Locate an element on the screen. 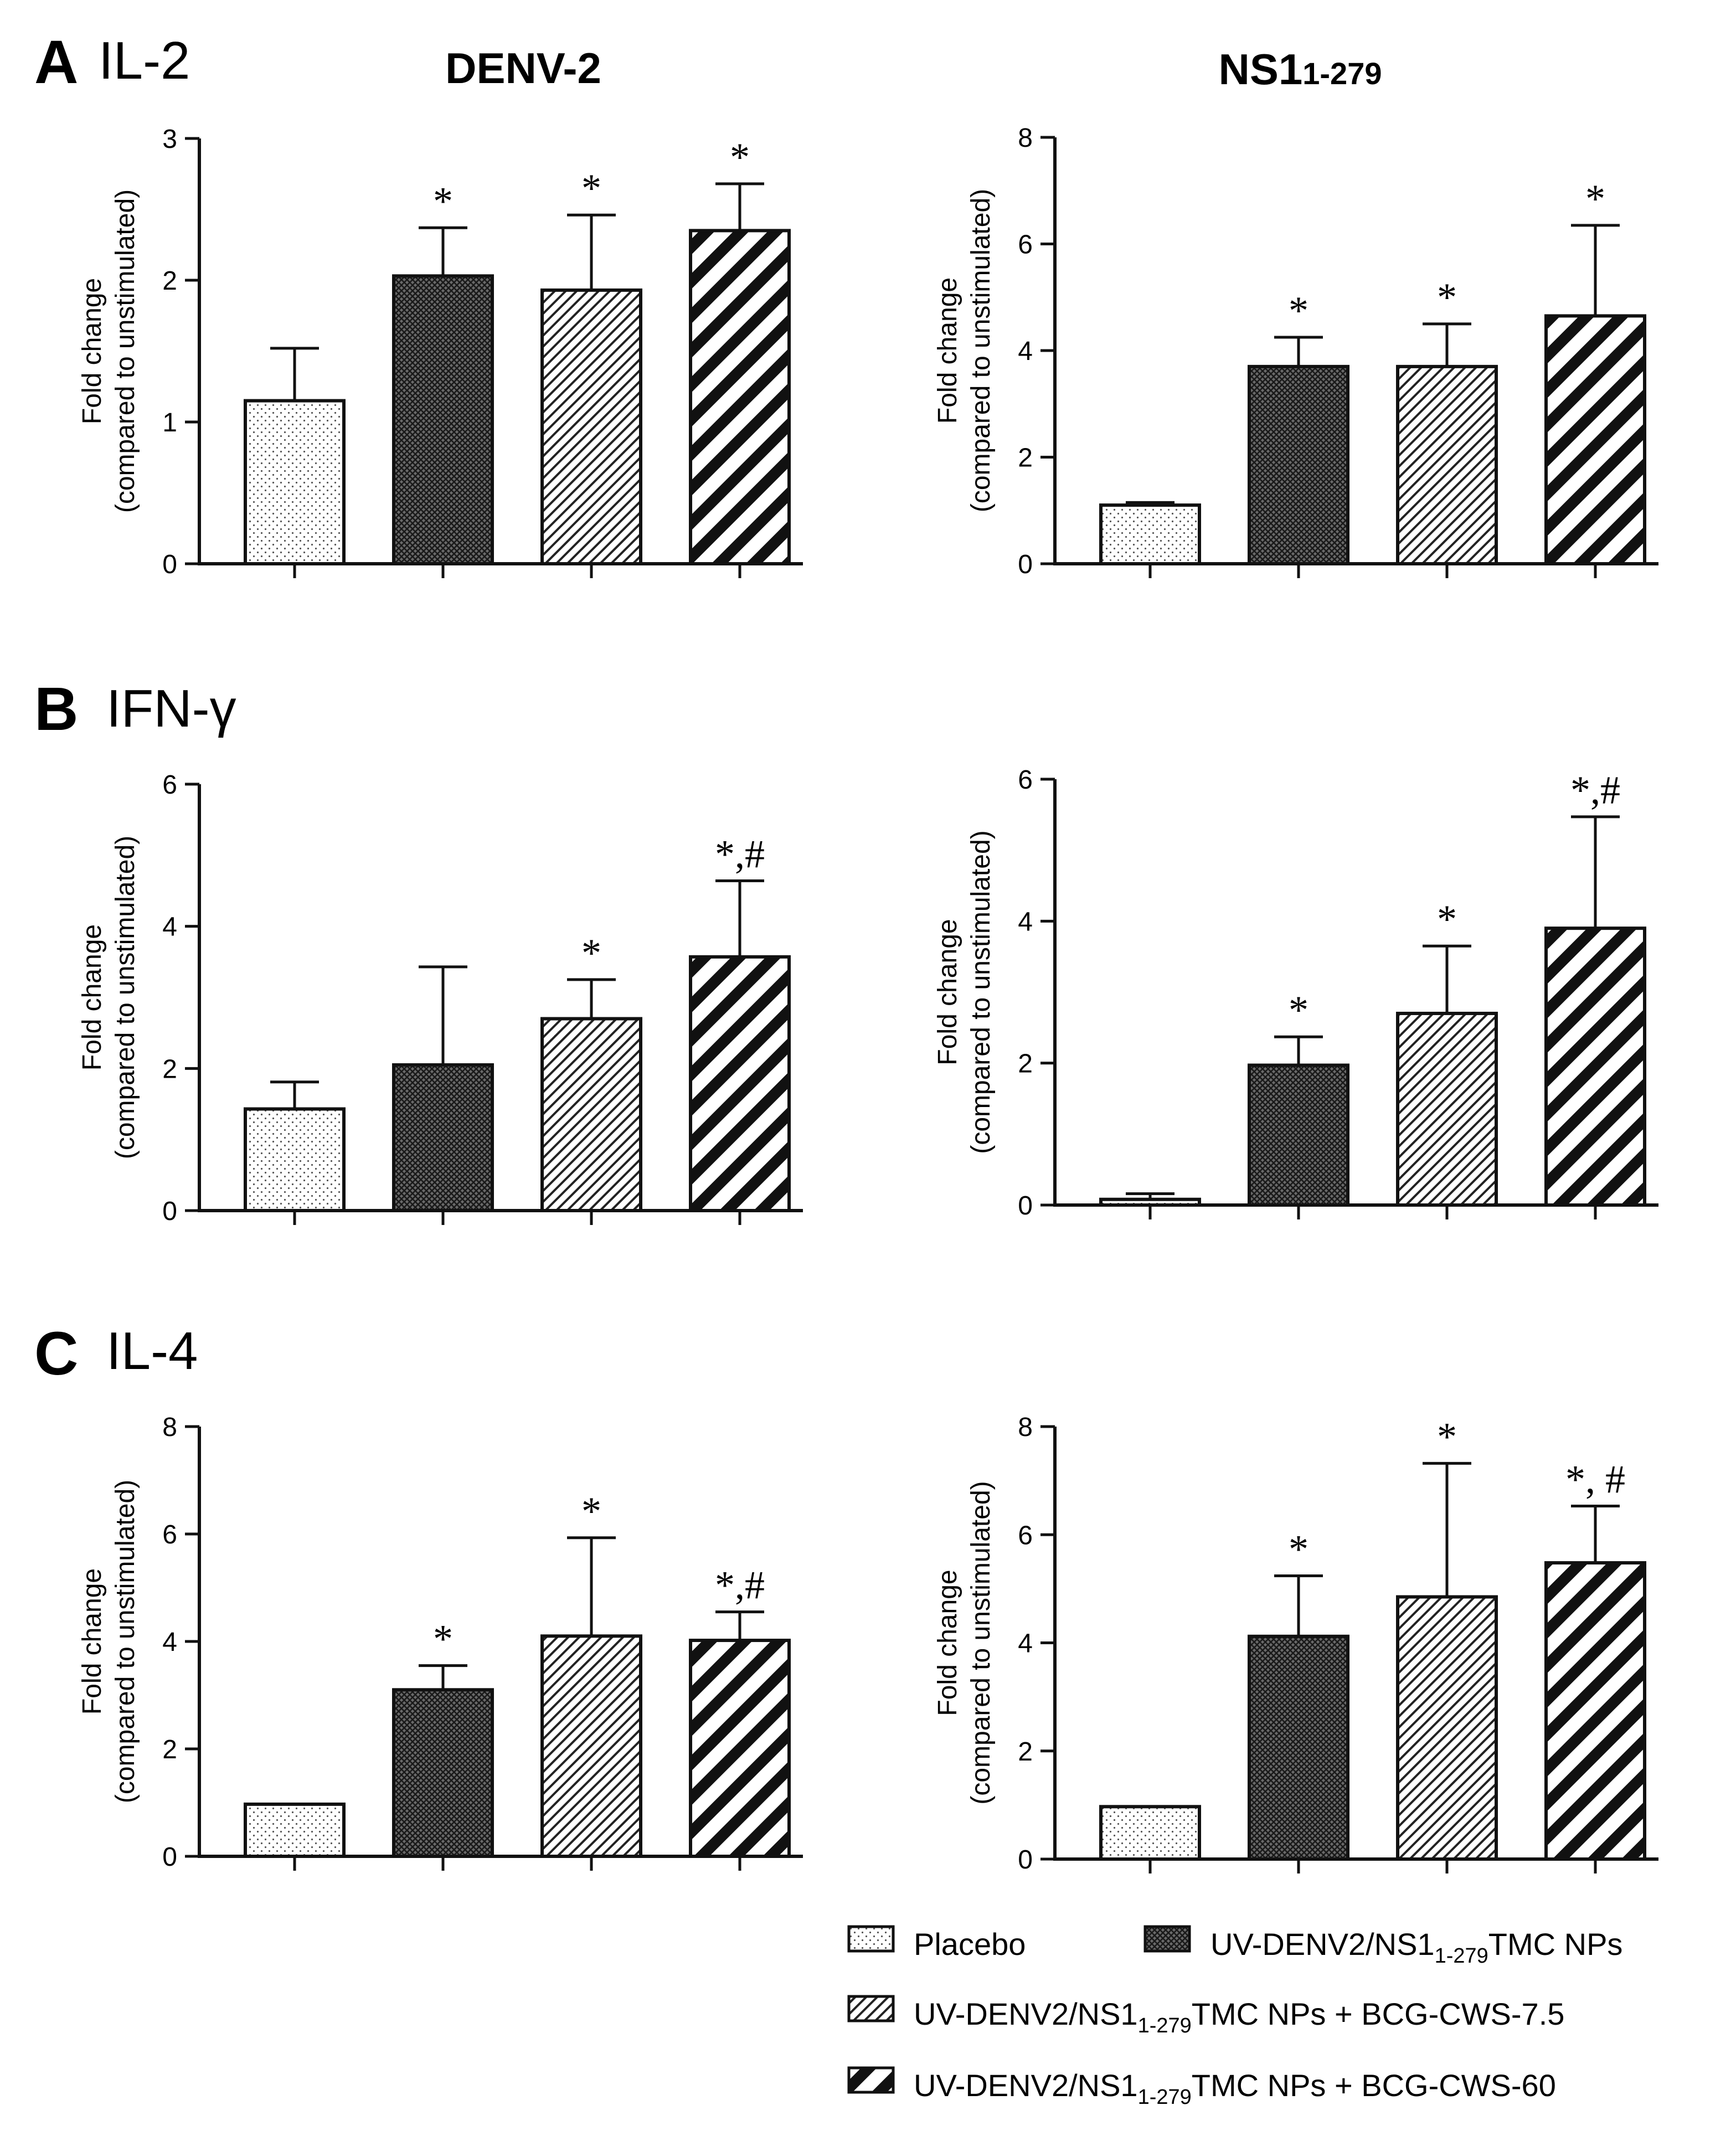 This screenshot has width=1736, height=2131. column-title-ns1: NS11-279 is located at coordinates (1300, 69).